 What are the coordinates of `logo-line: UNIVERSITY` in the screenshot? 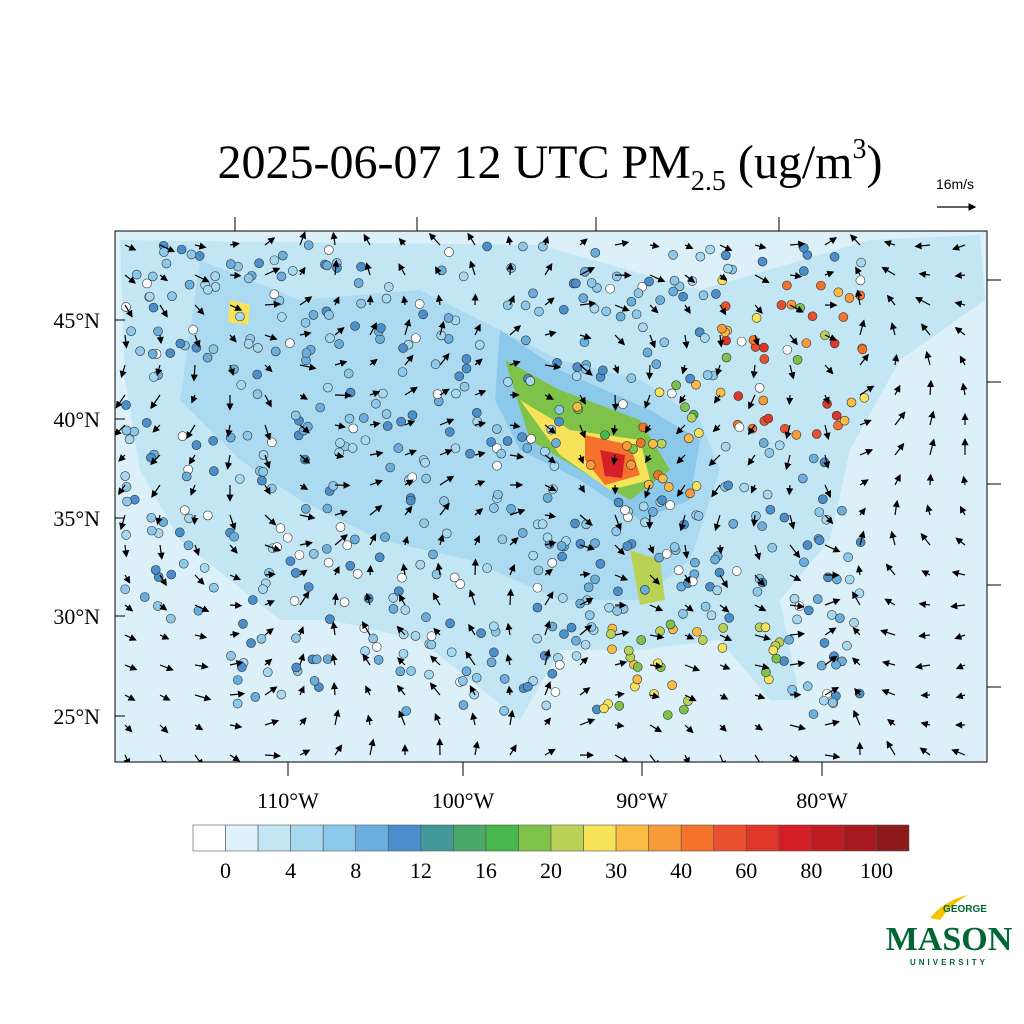 It's located at (949, 962).